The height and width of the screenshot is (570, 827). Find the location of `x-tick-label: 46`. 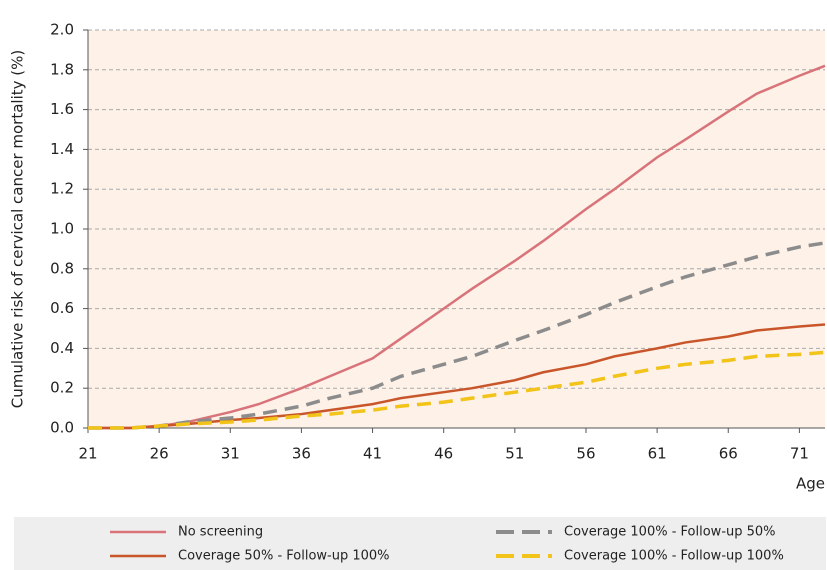

x-tick-label: 46 is located at coordinates (443, 454).